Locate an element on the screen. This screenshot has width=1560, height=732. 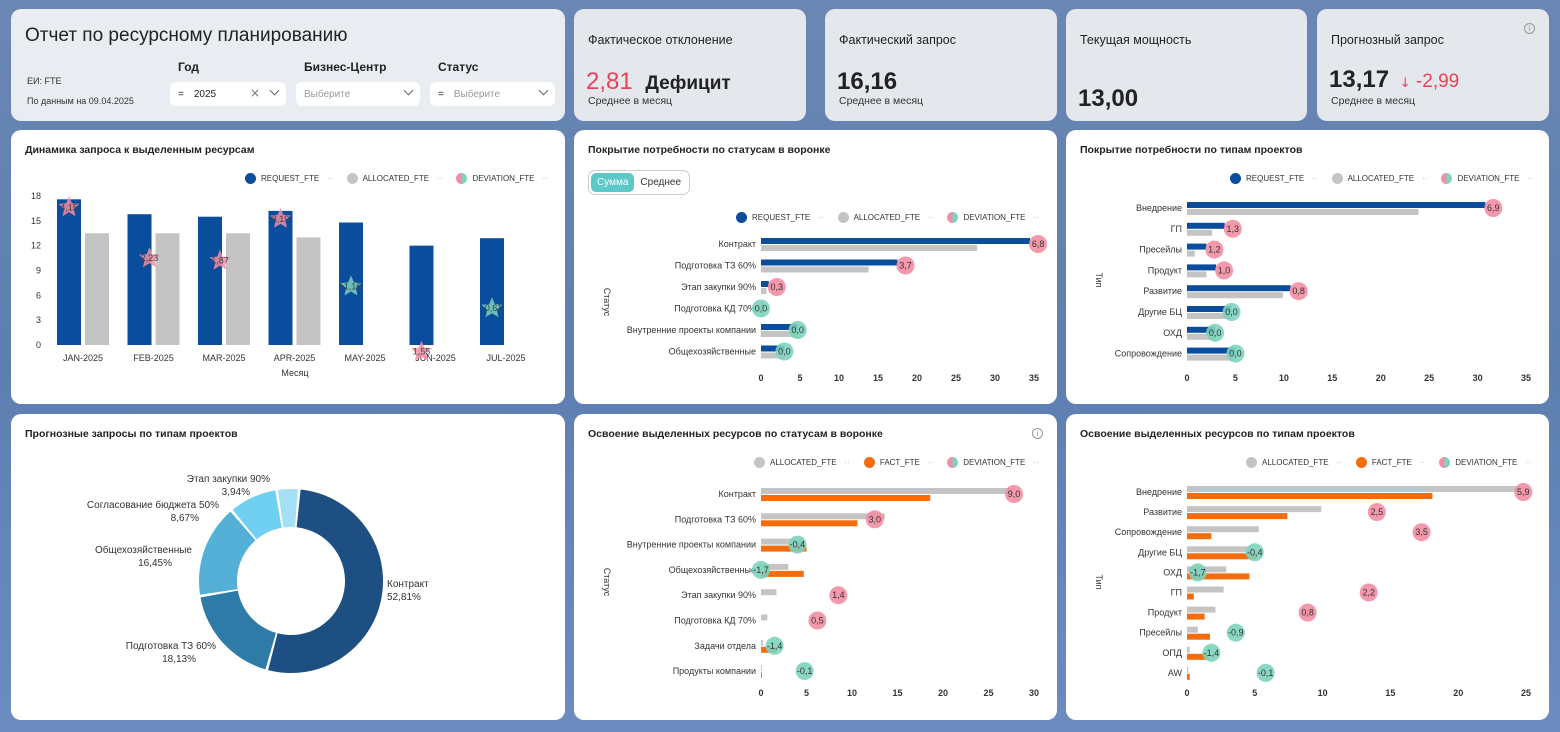
slice-label: Общехозяйственные is located at coordinates (143, 550).